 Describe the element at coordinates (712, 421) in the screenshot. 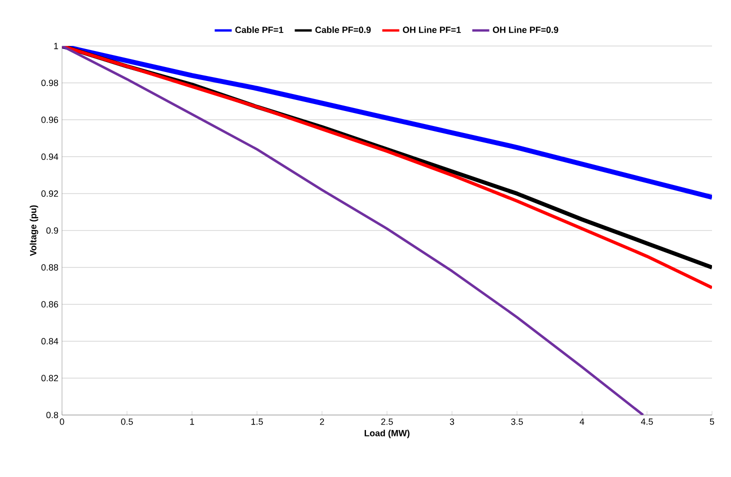

I see `x-tick-label: 5` at that location.